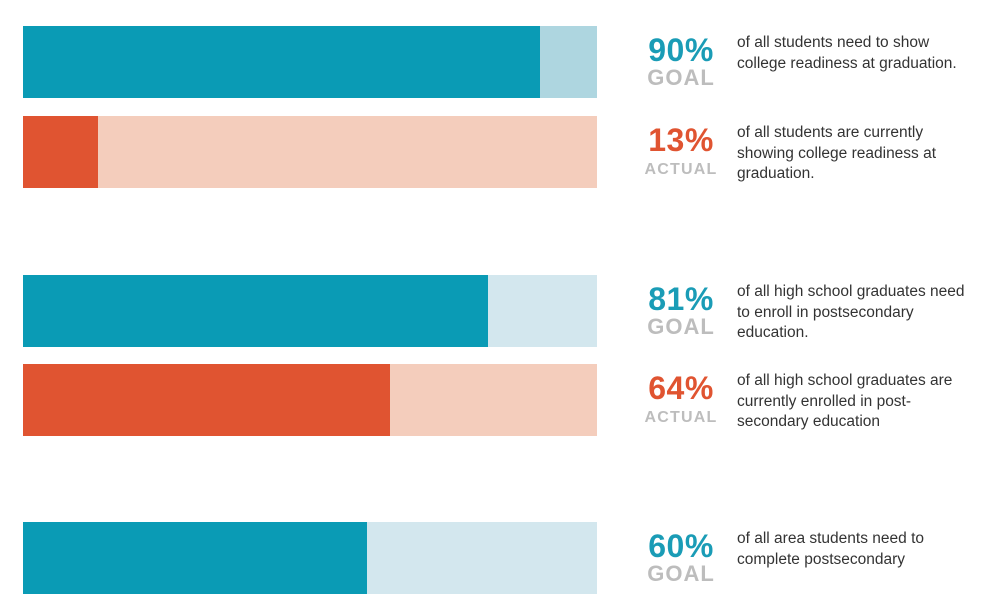 Image resolution: width=1000 pixels, height=594 pixels. I want to click on stat: 81% GOAL, so click(681, 311).